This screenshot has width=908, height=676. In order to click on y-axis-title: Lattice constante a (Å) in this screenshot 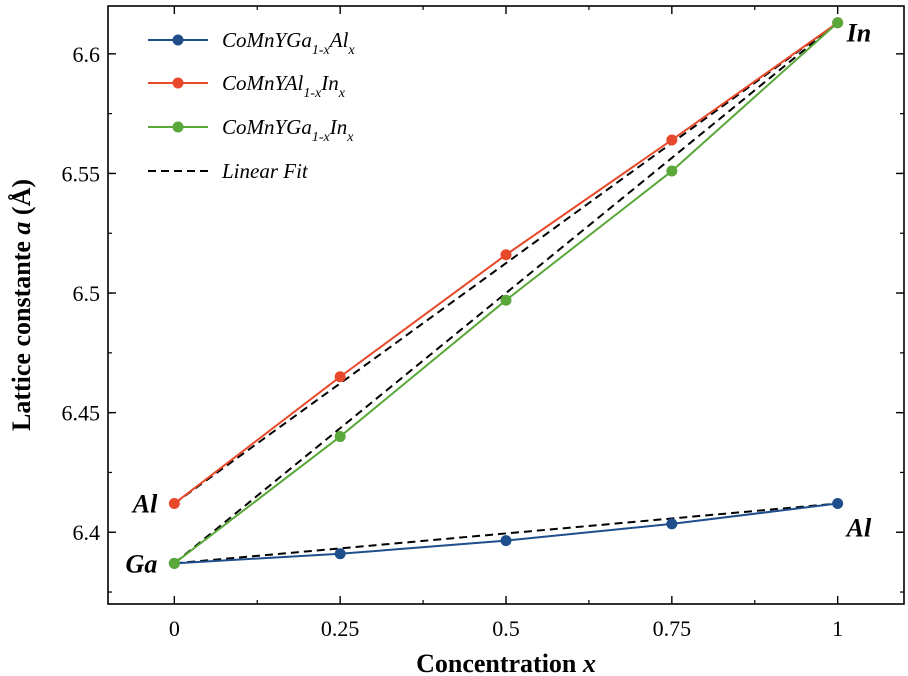, I will do `click(21, 305)`.